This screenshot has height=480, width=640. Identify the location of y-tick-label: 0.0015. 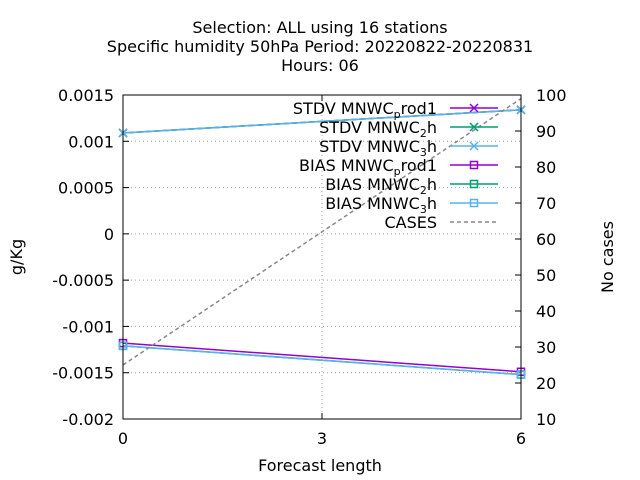
(86, 95).